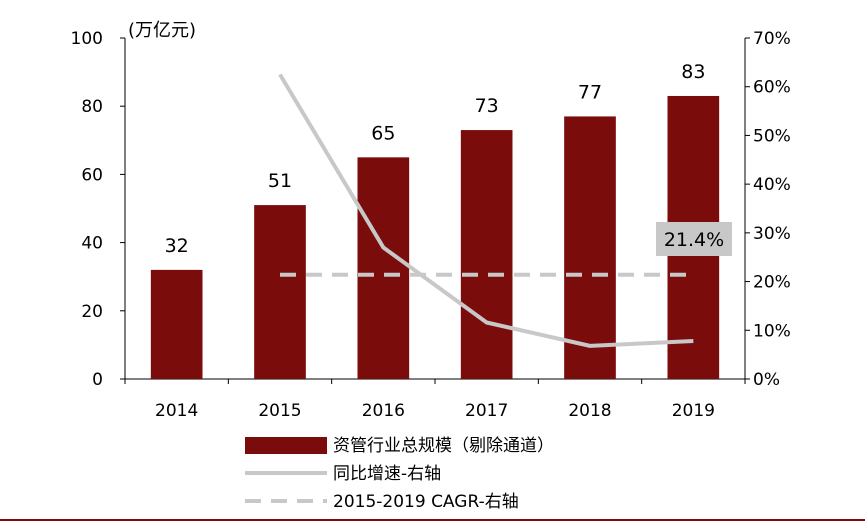 Image resolution: width=865 pixels, height=525 pixels. I want to click on left-tick-label: 20, so click(92, 312).